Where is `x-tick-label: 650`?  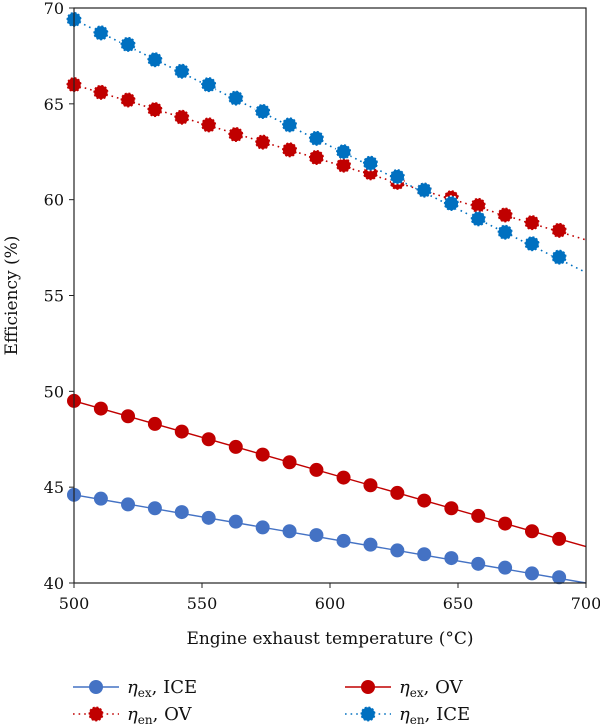
x-tick-label: 650 is located at coordinates (458, 603).